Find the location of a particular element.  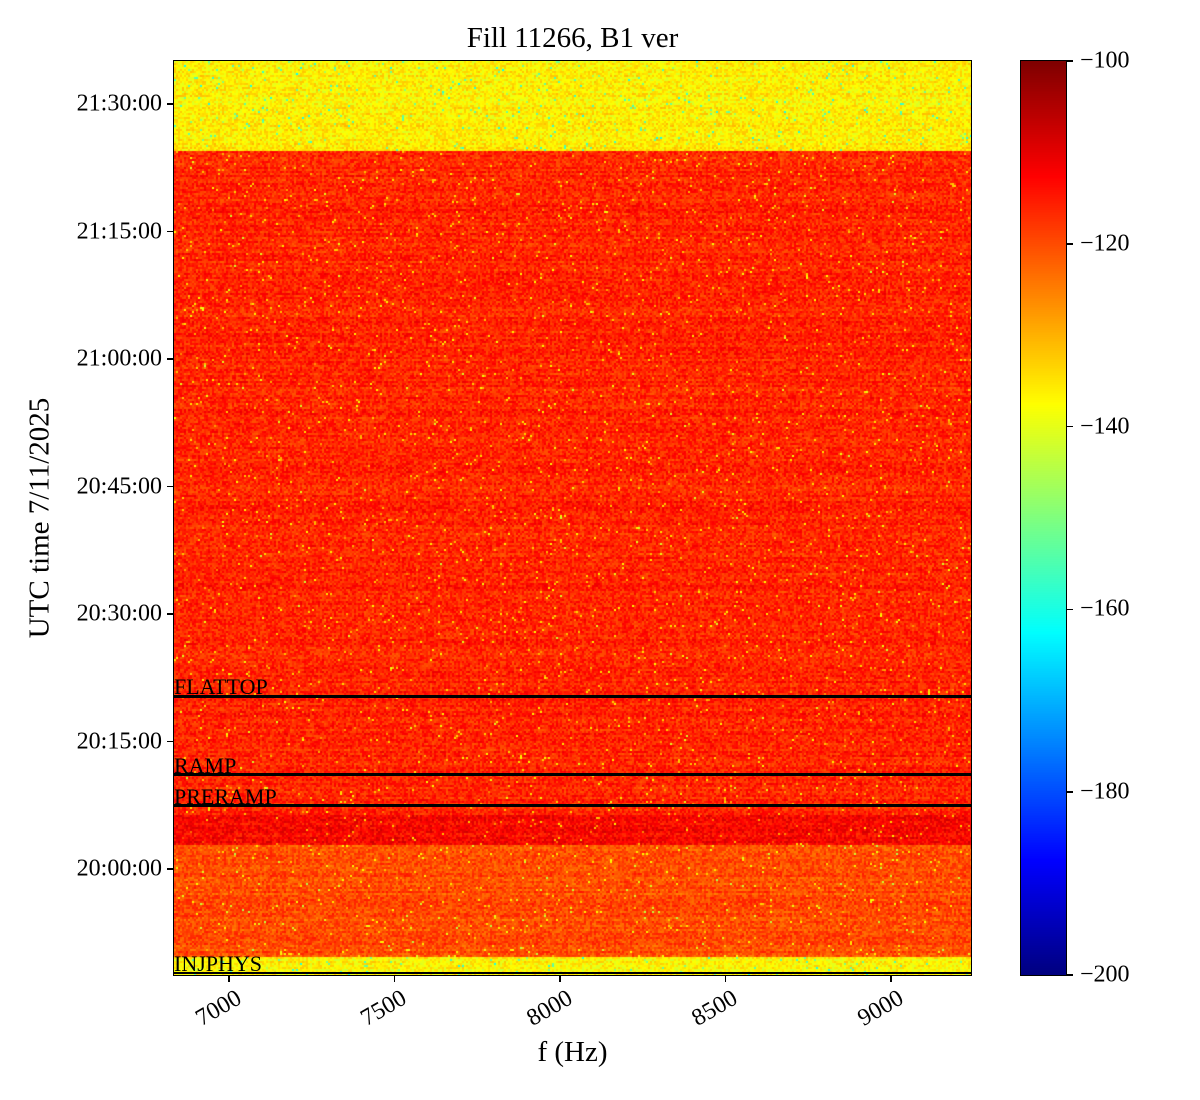

y-tick-label: 21:15:00 is located at coordinates (119, 231).